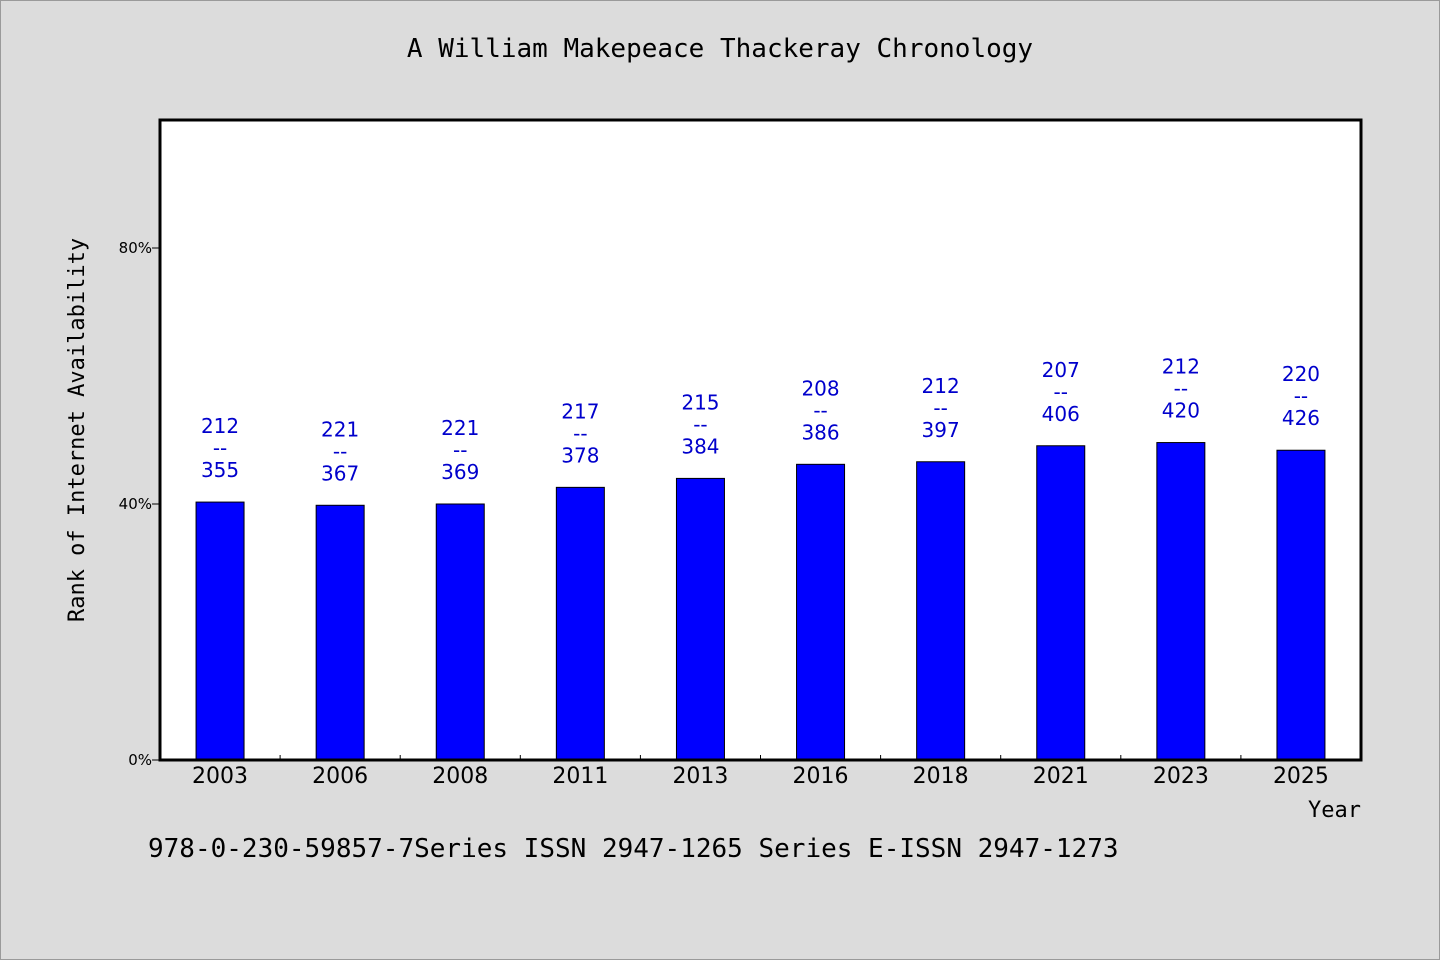 The height and width of the screenshot is (960, 1440). What do you see at coordinates (220, 448) in the screenshot?
I see `data-label-2003-1: --` at bounding box center [220, 448].